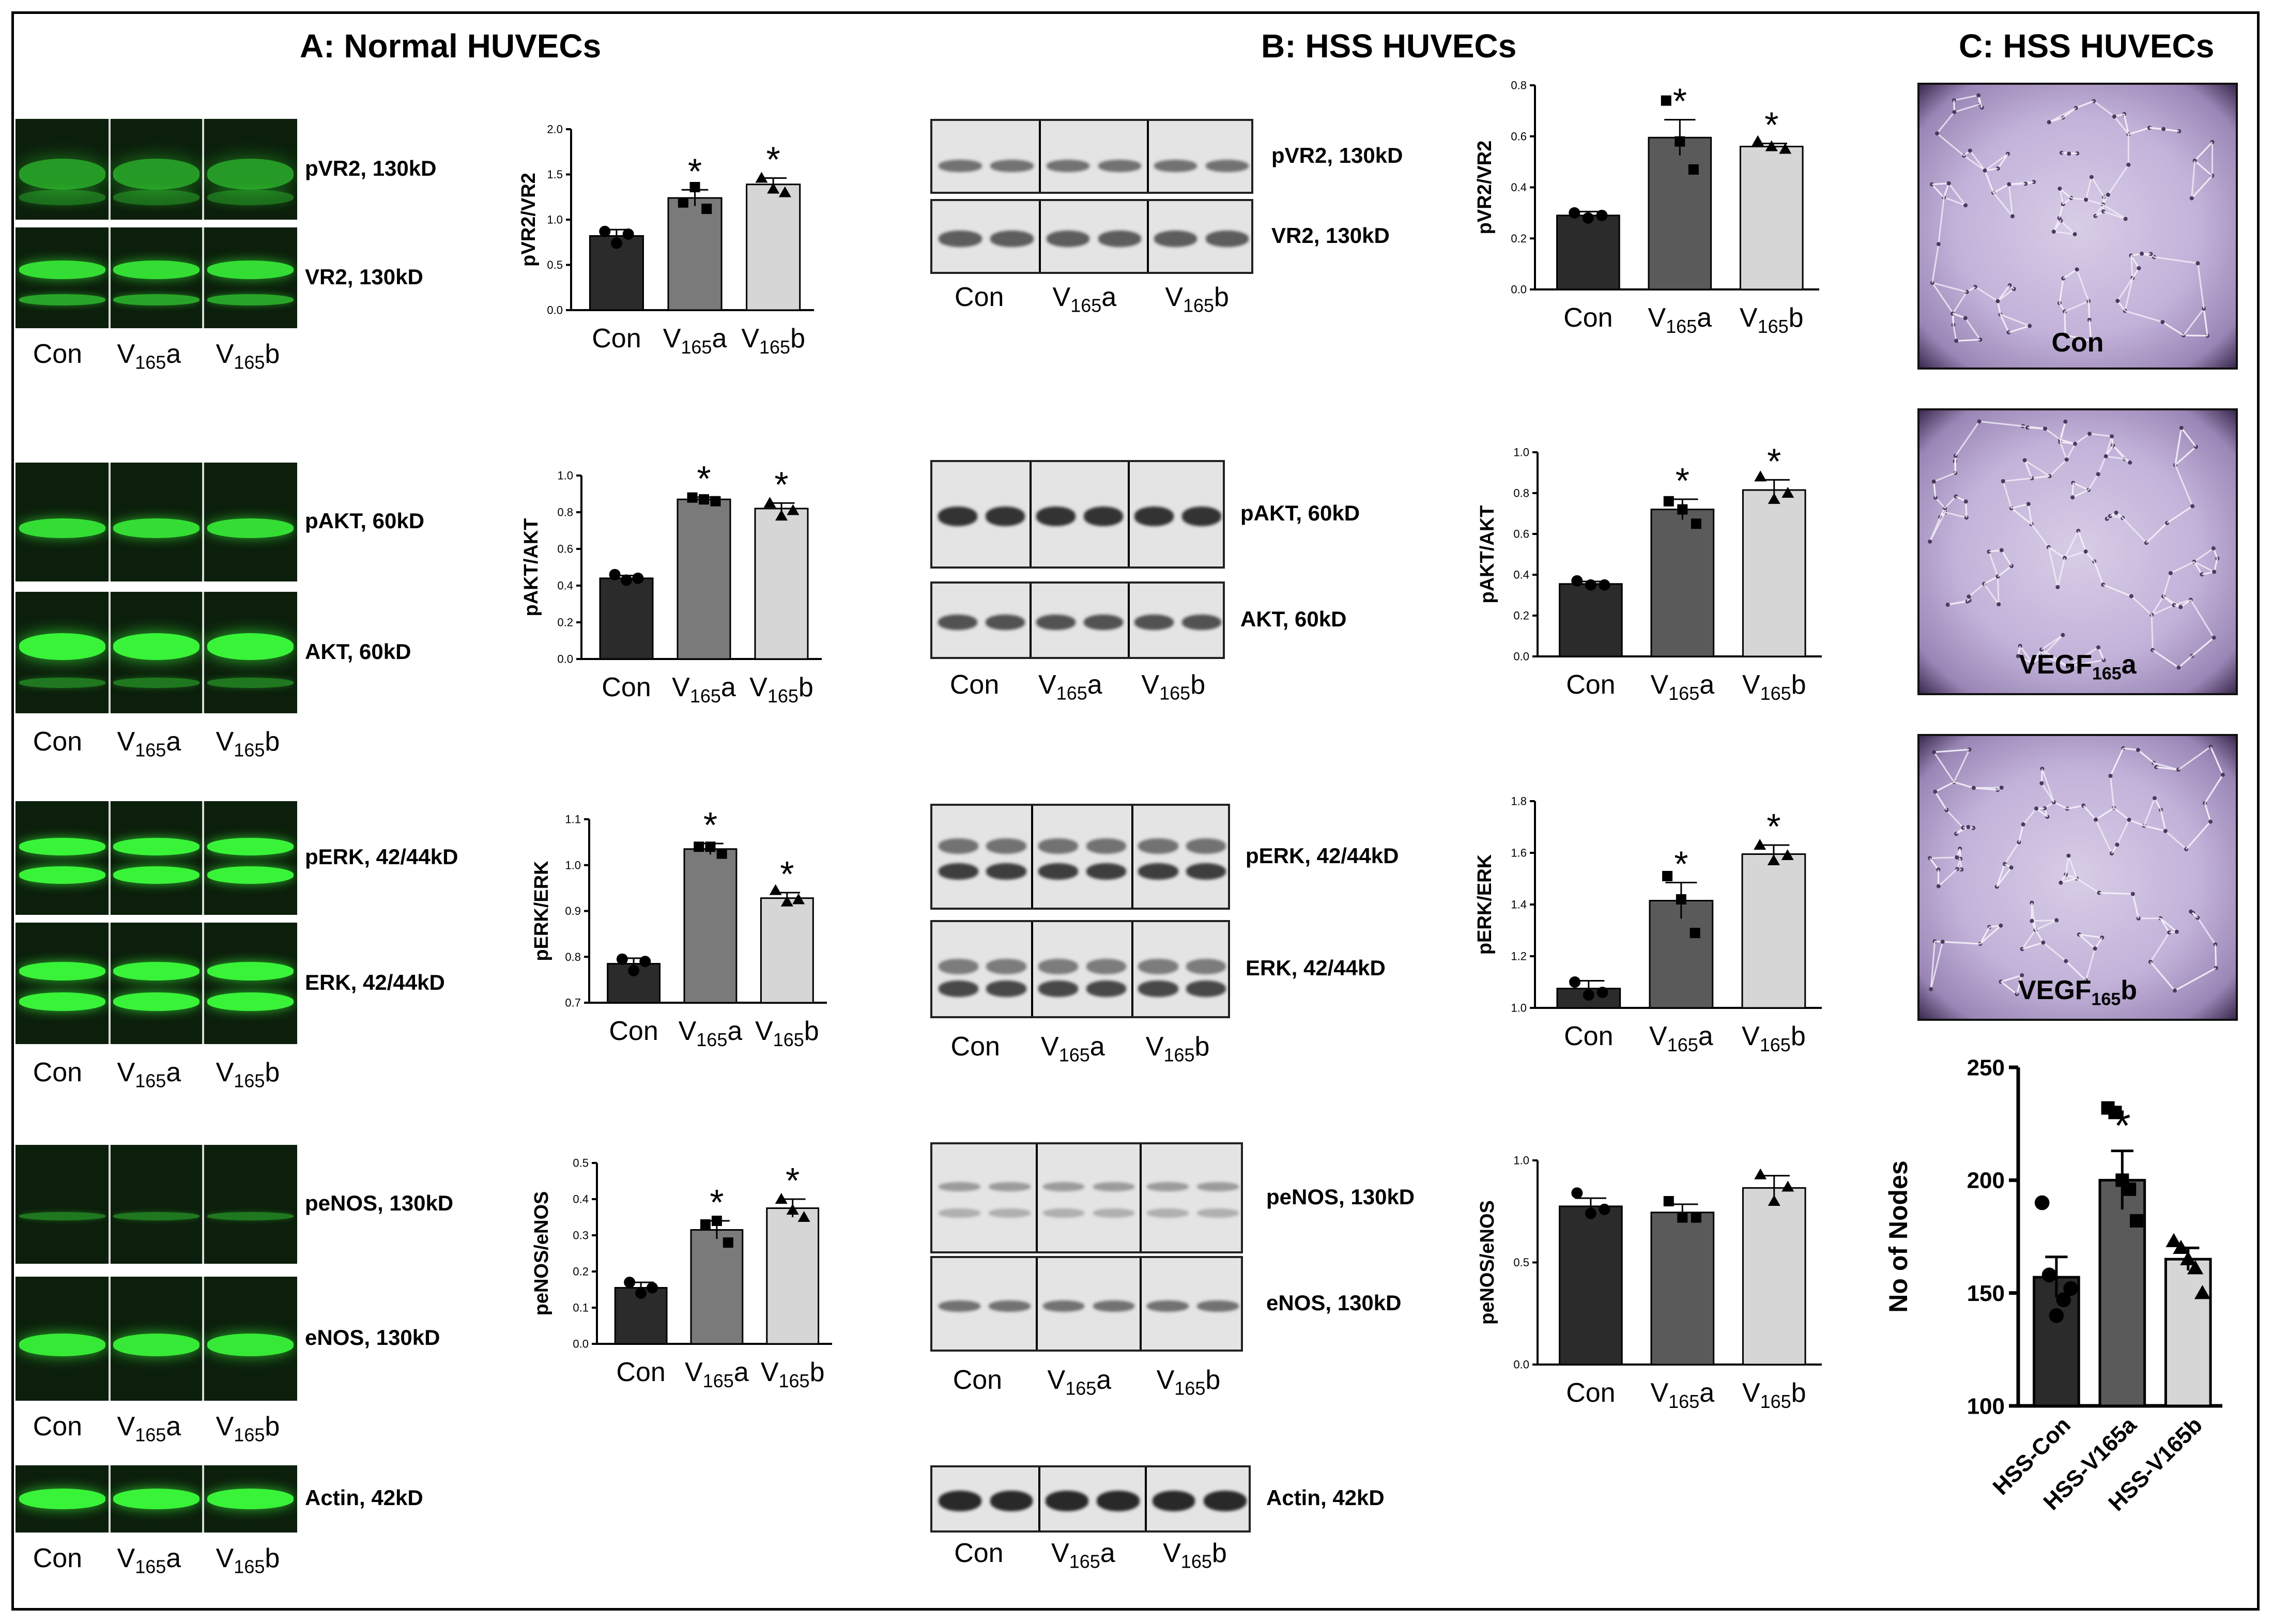 This screenshot has width=2273, height=1624. Describe the element at coordinates (741, 1372) in the screenshot. I see `category-text: a` at that location.